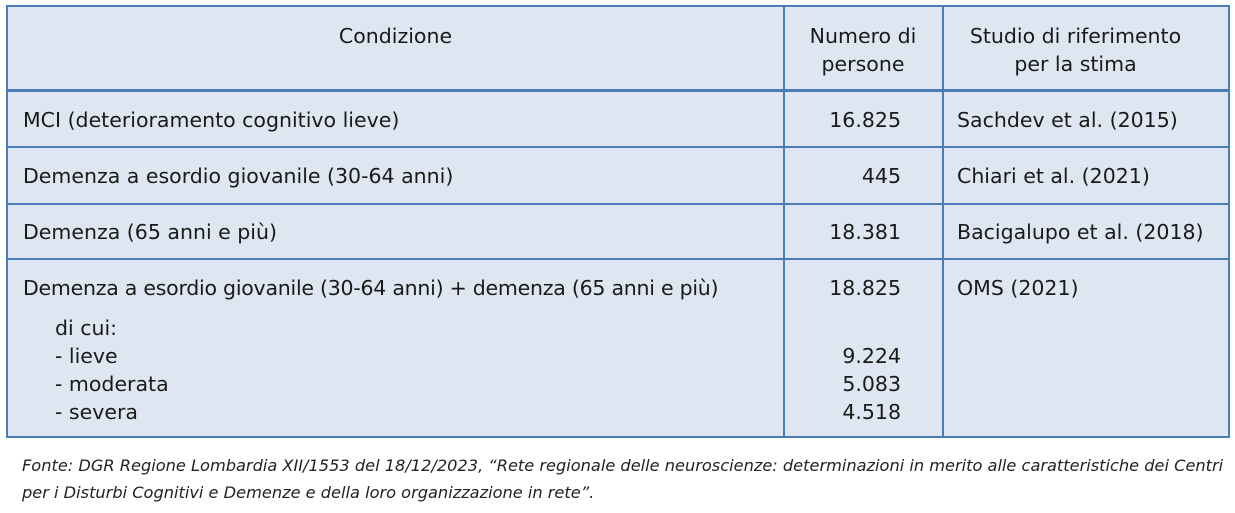 The width and height of the screenshot is (1235, 513). Describe the element at coordinates (1075, 50) in the screenshot. I see `header-study: Studio di riferimento per la stima` at that location.